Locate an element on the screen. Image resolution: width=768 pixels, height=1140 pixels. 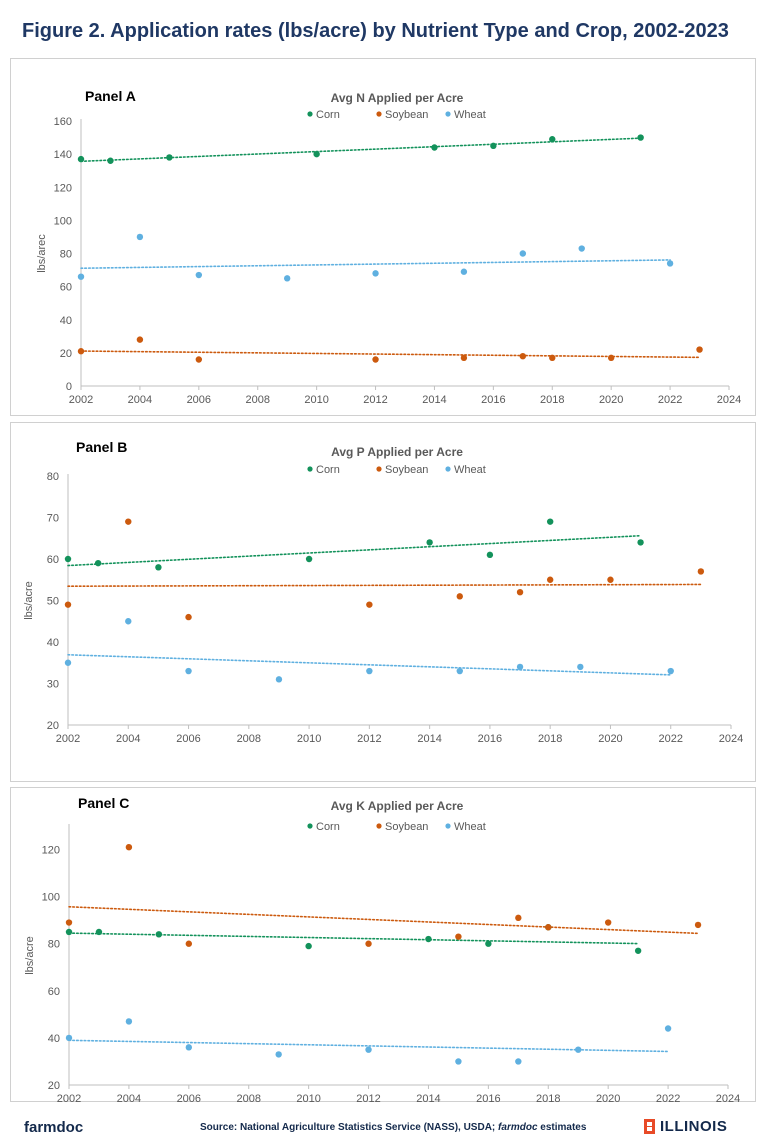
panel-b-x-tick-label: 2020 is located at coordinates (610, 739).